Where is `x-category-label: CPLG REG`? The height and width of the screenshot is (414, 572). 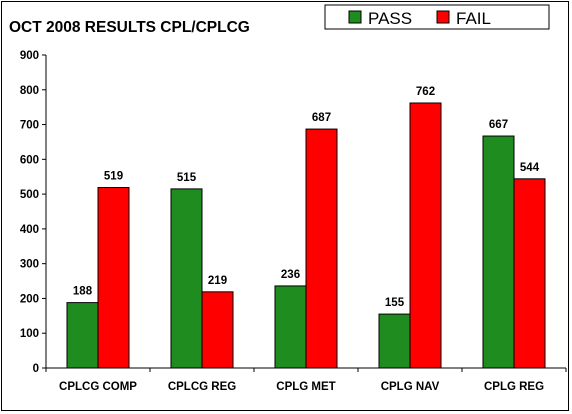
x-category-label: CPLG REG is located at coordinates (514, 387).